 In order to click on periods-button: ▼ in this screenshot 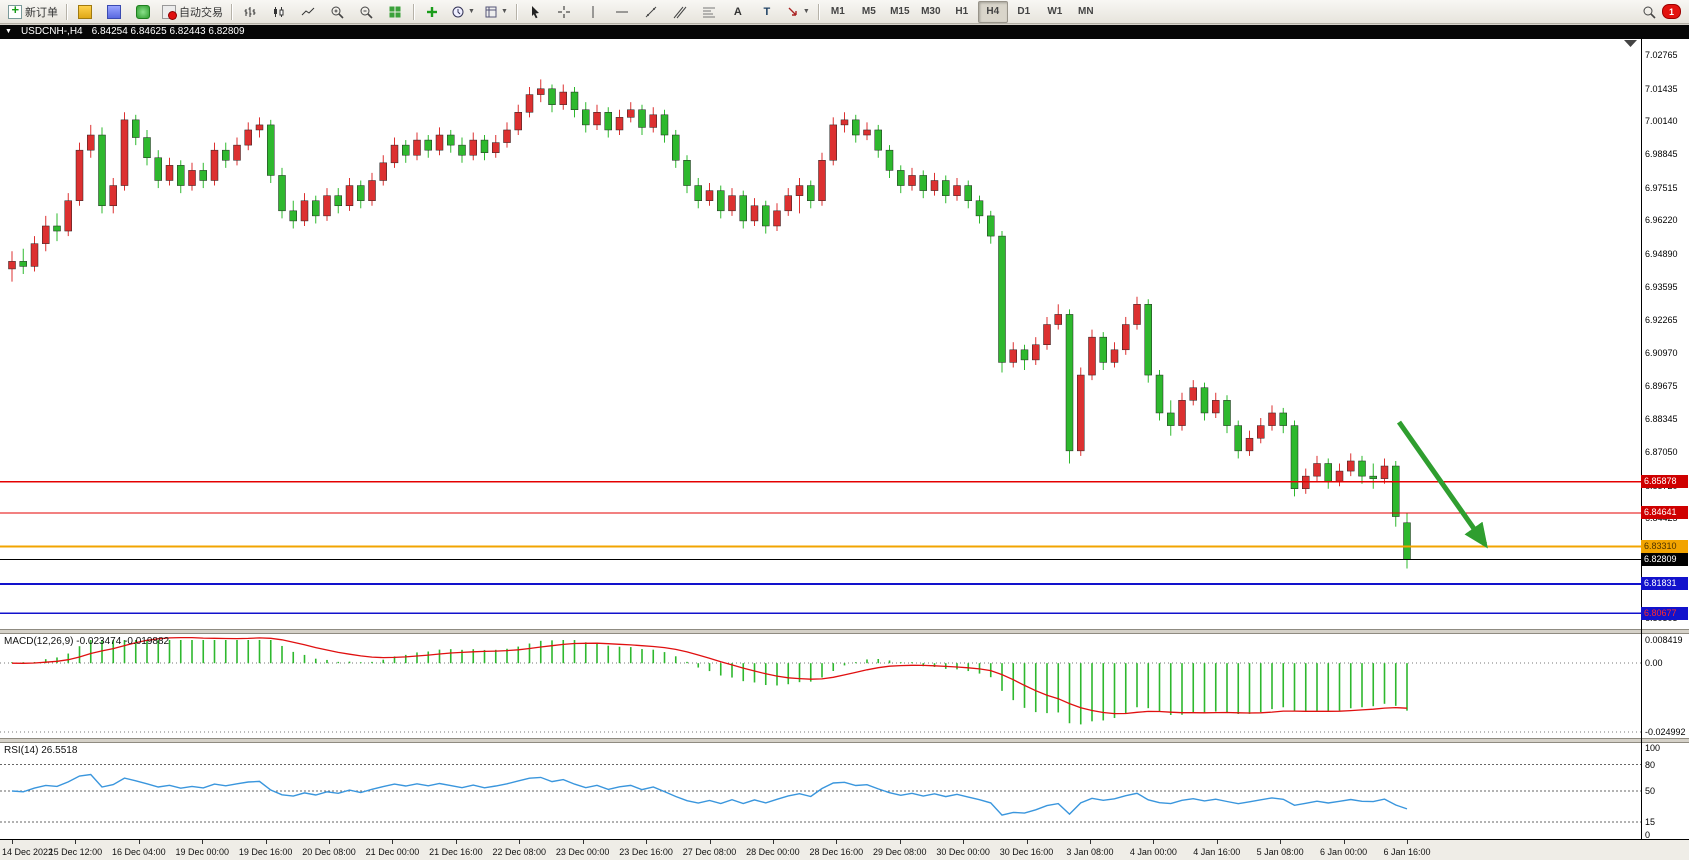, I will do `click(463, 12)`.